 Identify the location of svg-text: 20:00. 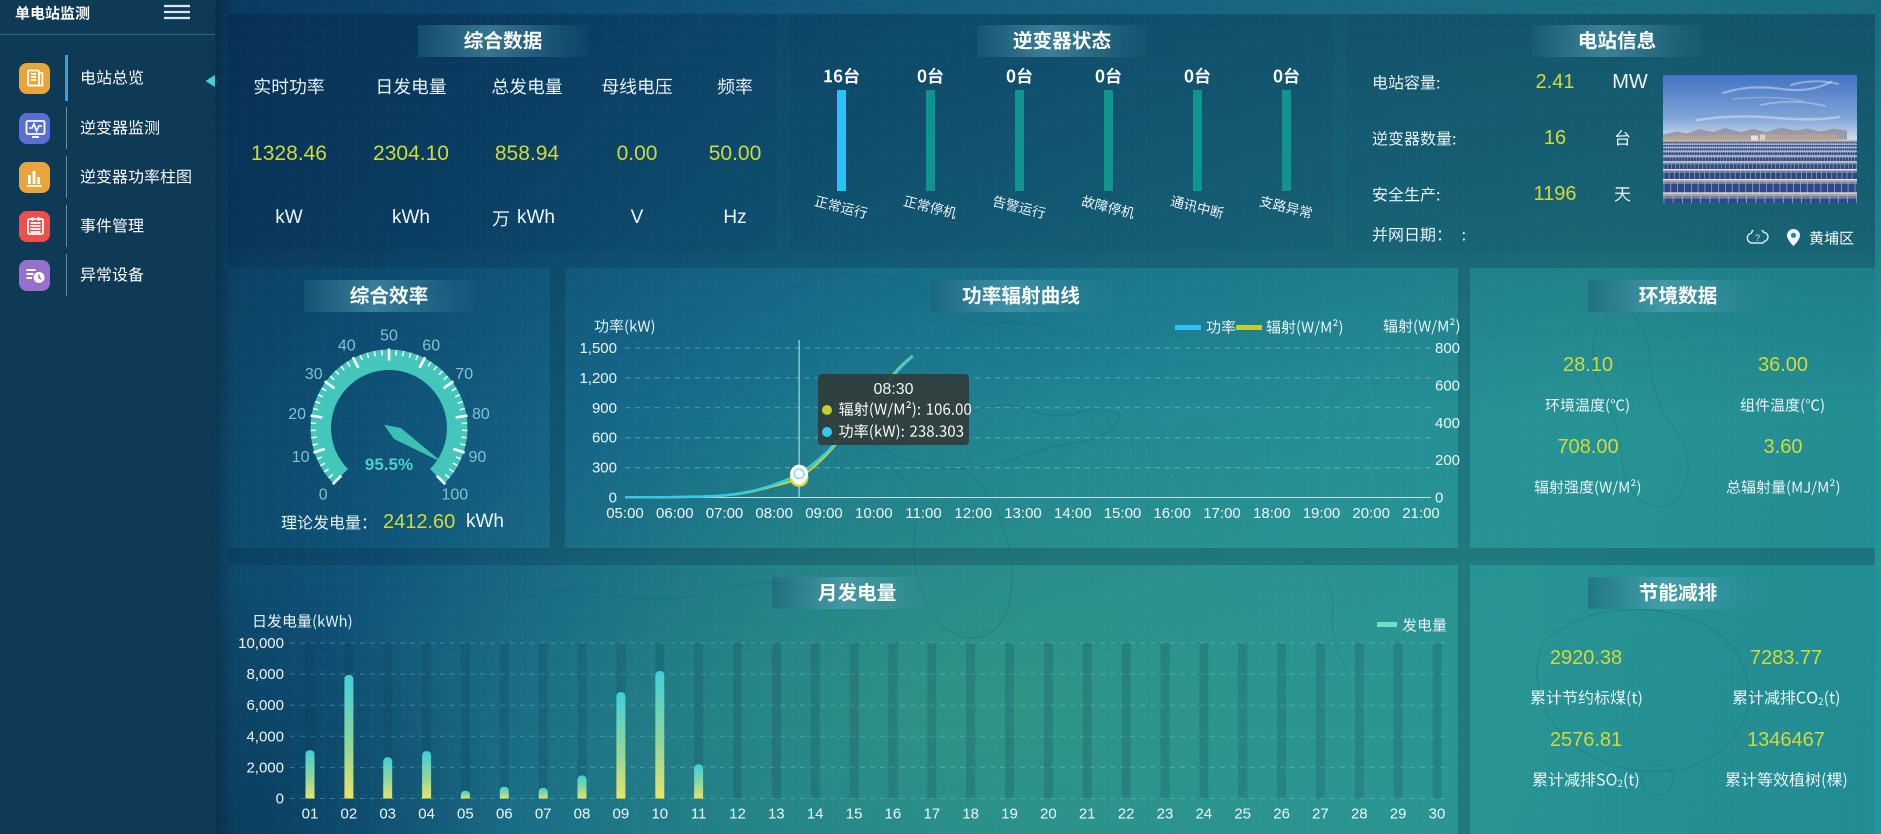
(1371, 513).